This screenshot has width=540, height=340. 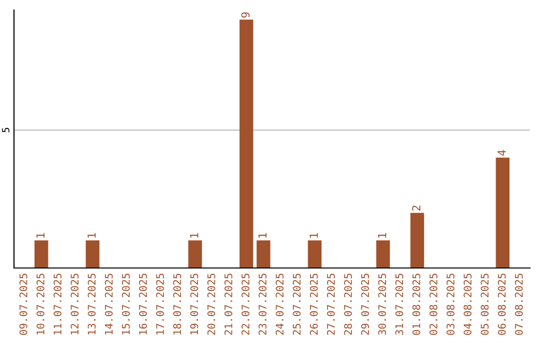 I want to click on x-tick-label: 17.07.2025, so click(x=160, y=304).